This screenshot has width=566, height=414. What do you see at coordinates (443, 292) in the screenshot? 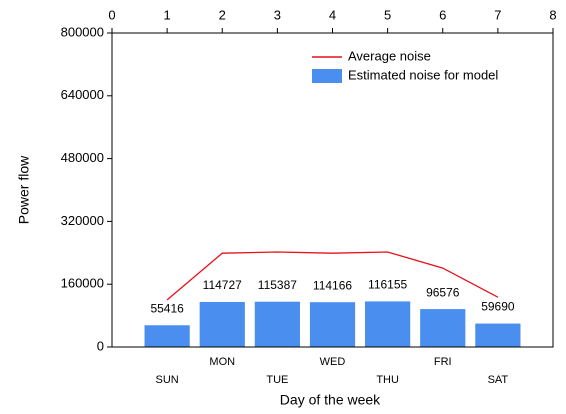
I see `data-label: 96576` at bounding box center [443, 292].